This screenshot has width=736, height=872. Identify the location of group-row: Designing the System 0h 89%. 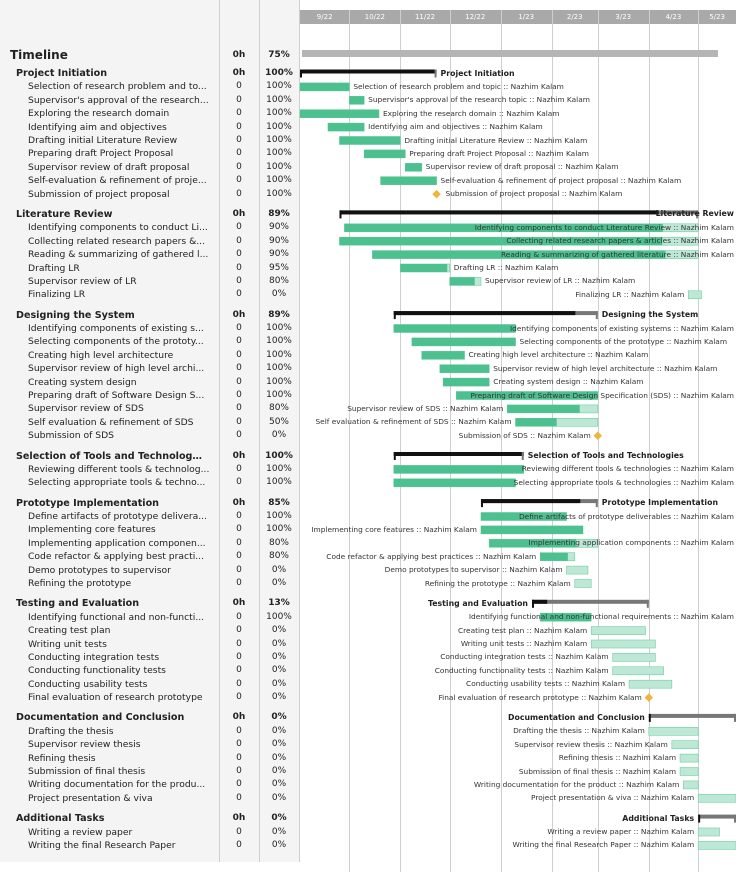
(150, 315).